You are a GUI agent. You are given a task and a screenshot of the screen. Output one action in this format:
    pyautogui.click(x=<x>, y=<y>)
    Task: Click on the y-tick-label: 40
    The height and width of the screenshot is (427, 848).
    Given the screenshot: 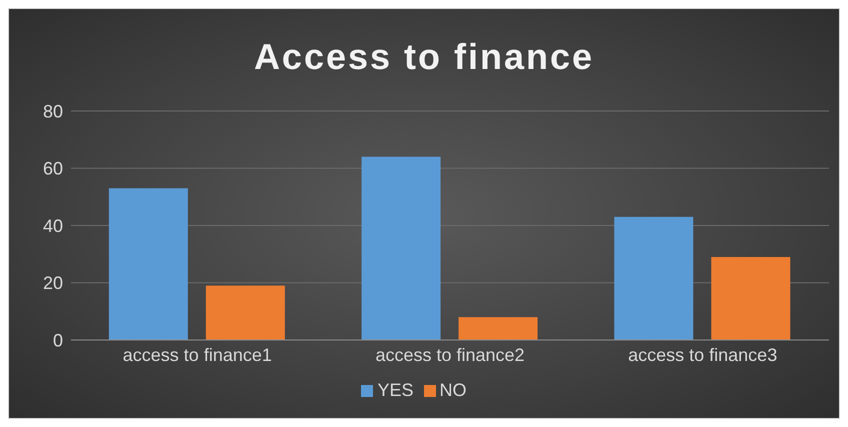 What is the action you would take?
    pyautogui.click(x=52, y=226)
    